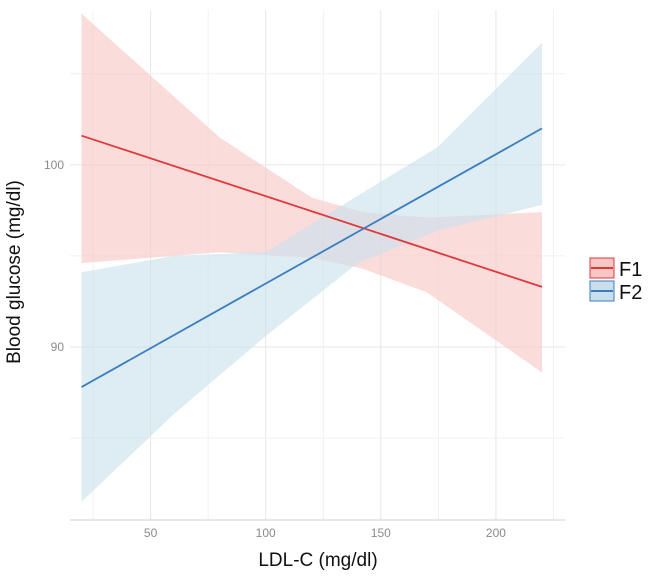  What do you see at coordinates (630, 293) in the screenshot?
I see `legend-label-f2: F2` at bounding box center [630, 293].